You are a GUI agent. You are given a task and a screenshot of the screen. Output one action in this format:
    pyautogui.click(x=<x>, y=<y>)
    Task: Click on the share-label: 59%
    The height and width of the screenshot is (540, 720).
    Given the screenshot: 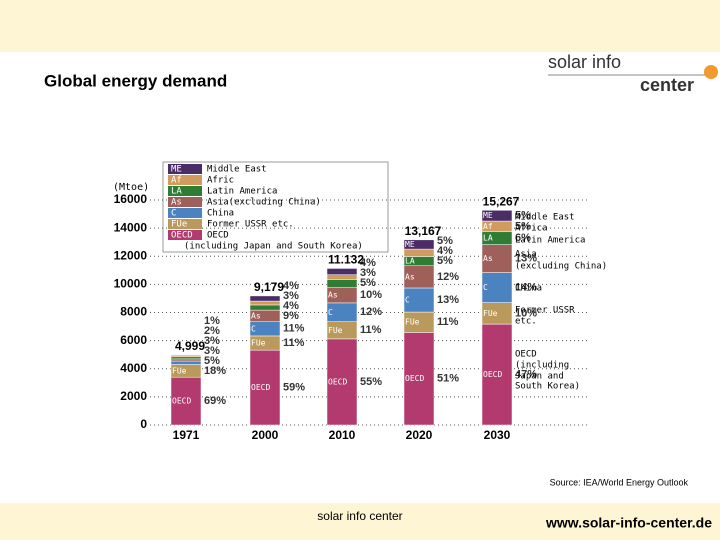 What is the action you would take?
    pyautogui.click(x=294, y=387)
    